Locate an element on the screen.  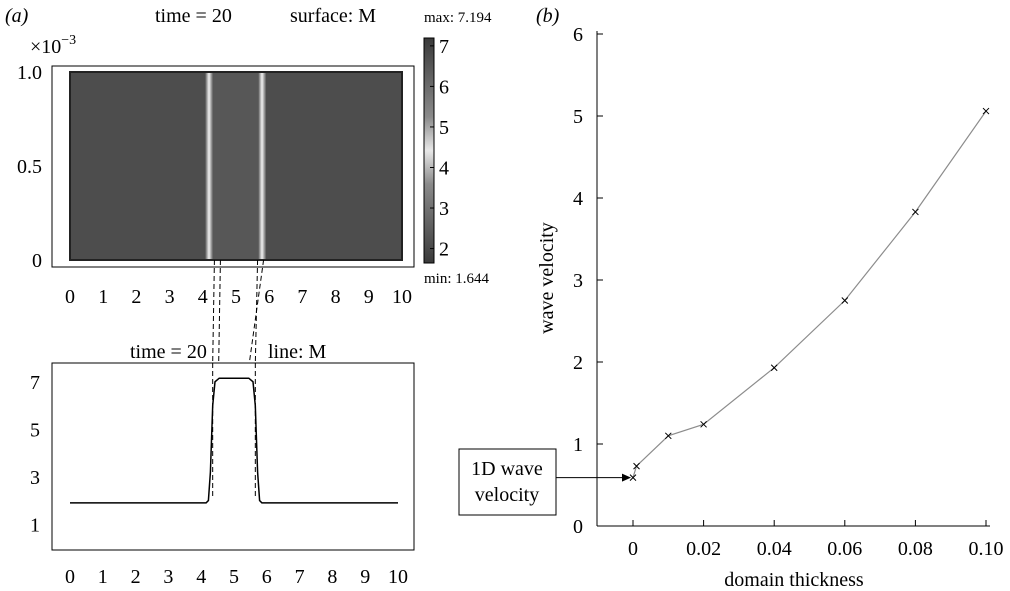
line-y-tick: 1 is located at coordinates (35, 525).